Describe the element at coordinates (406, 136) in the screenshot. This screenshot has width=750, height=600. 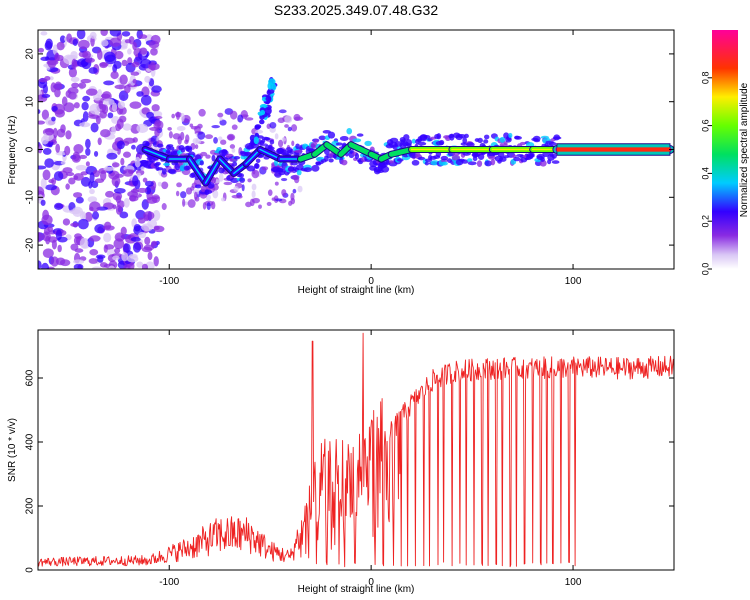
I see `spectral-ridge` at that location.